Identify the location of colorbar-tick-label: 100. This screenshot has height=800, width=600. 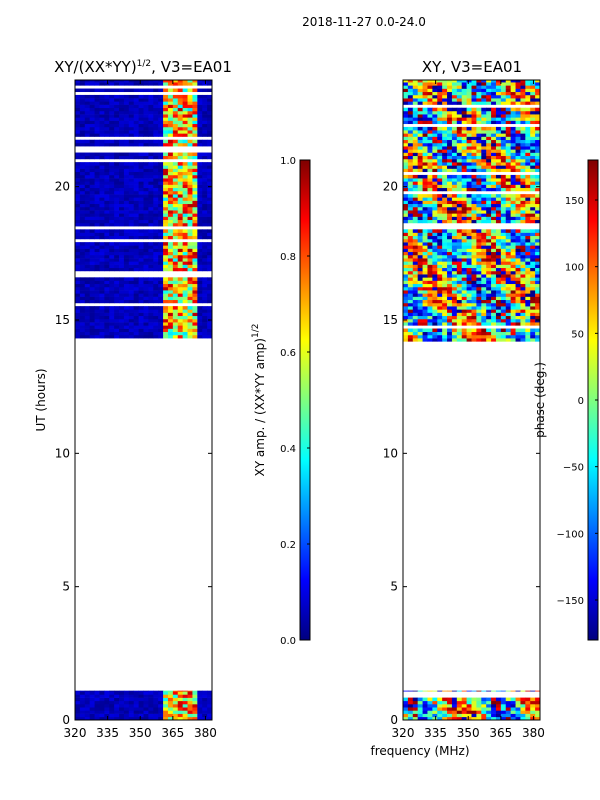
(574, 268).